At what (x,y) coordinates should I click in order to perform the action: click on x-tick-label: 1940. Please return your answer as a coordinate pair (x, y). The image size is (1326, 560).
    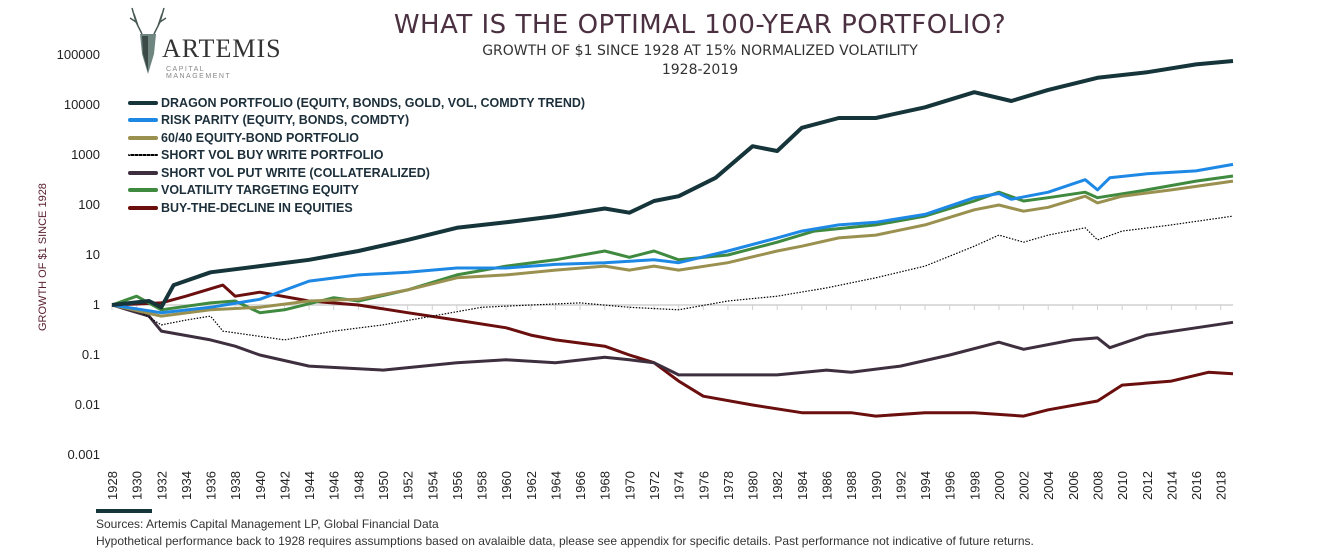
    Looking at the image, I should click on (260, 485).